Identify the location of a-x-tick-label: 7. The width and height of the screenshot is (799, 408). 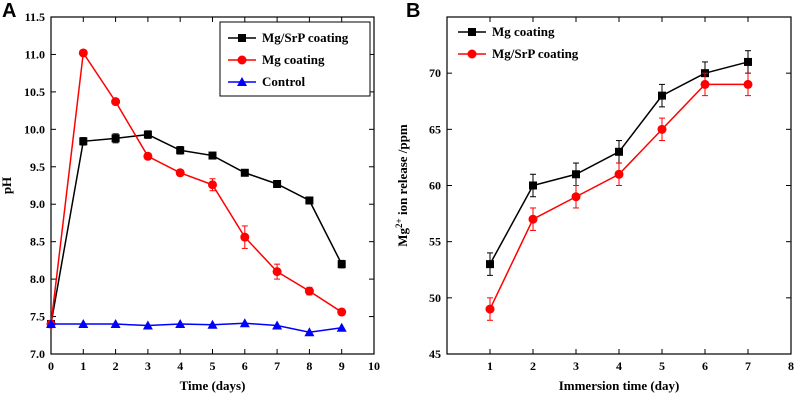
(277, 366).